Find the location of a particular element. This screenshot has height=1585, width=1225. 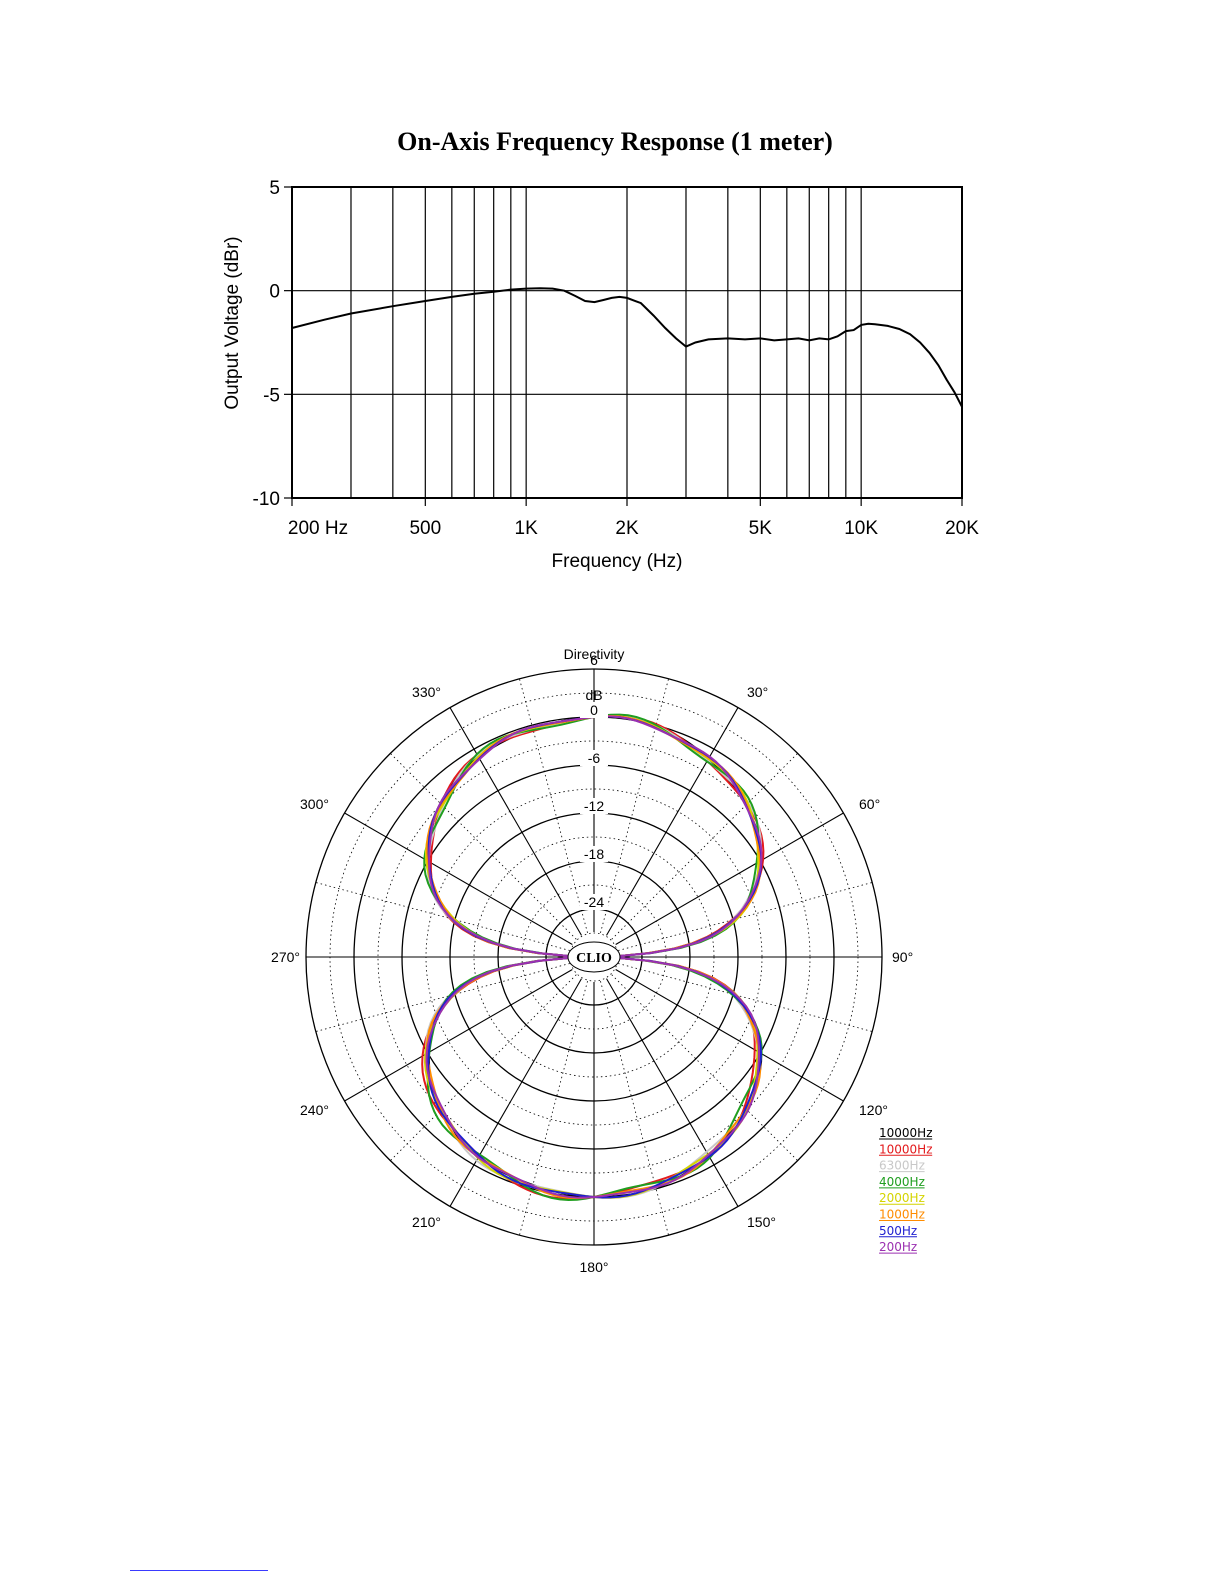

polar-r-tick-label: -18 is located at coordinates (594, 854).